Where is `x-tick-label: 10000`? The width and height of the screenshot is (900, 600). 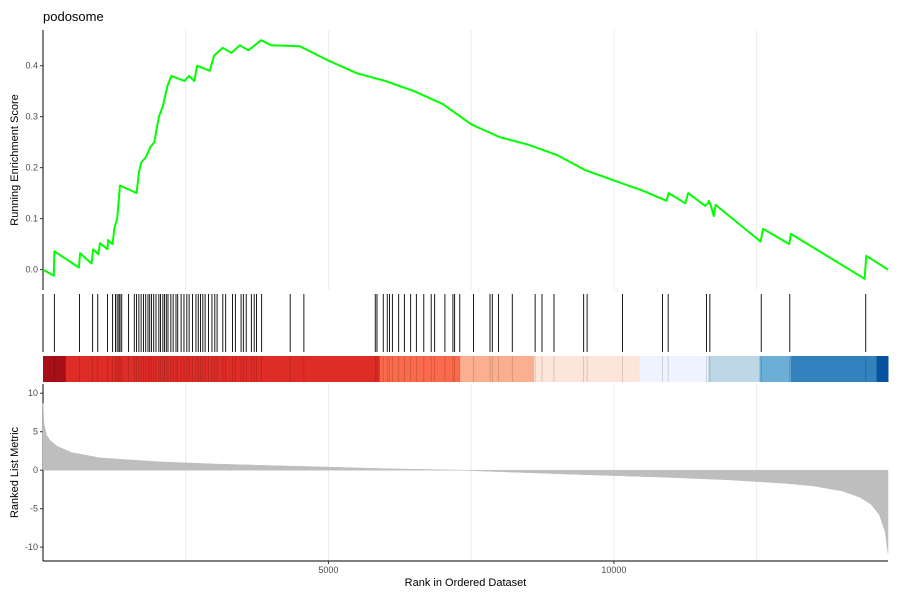
x-tick-label: 10000 is located at coordinates (613, 570).